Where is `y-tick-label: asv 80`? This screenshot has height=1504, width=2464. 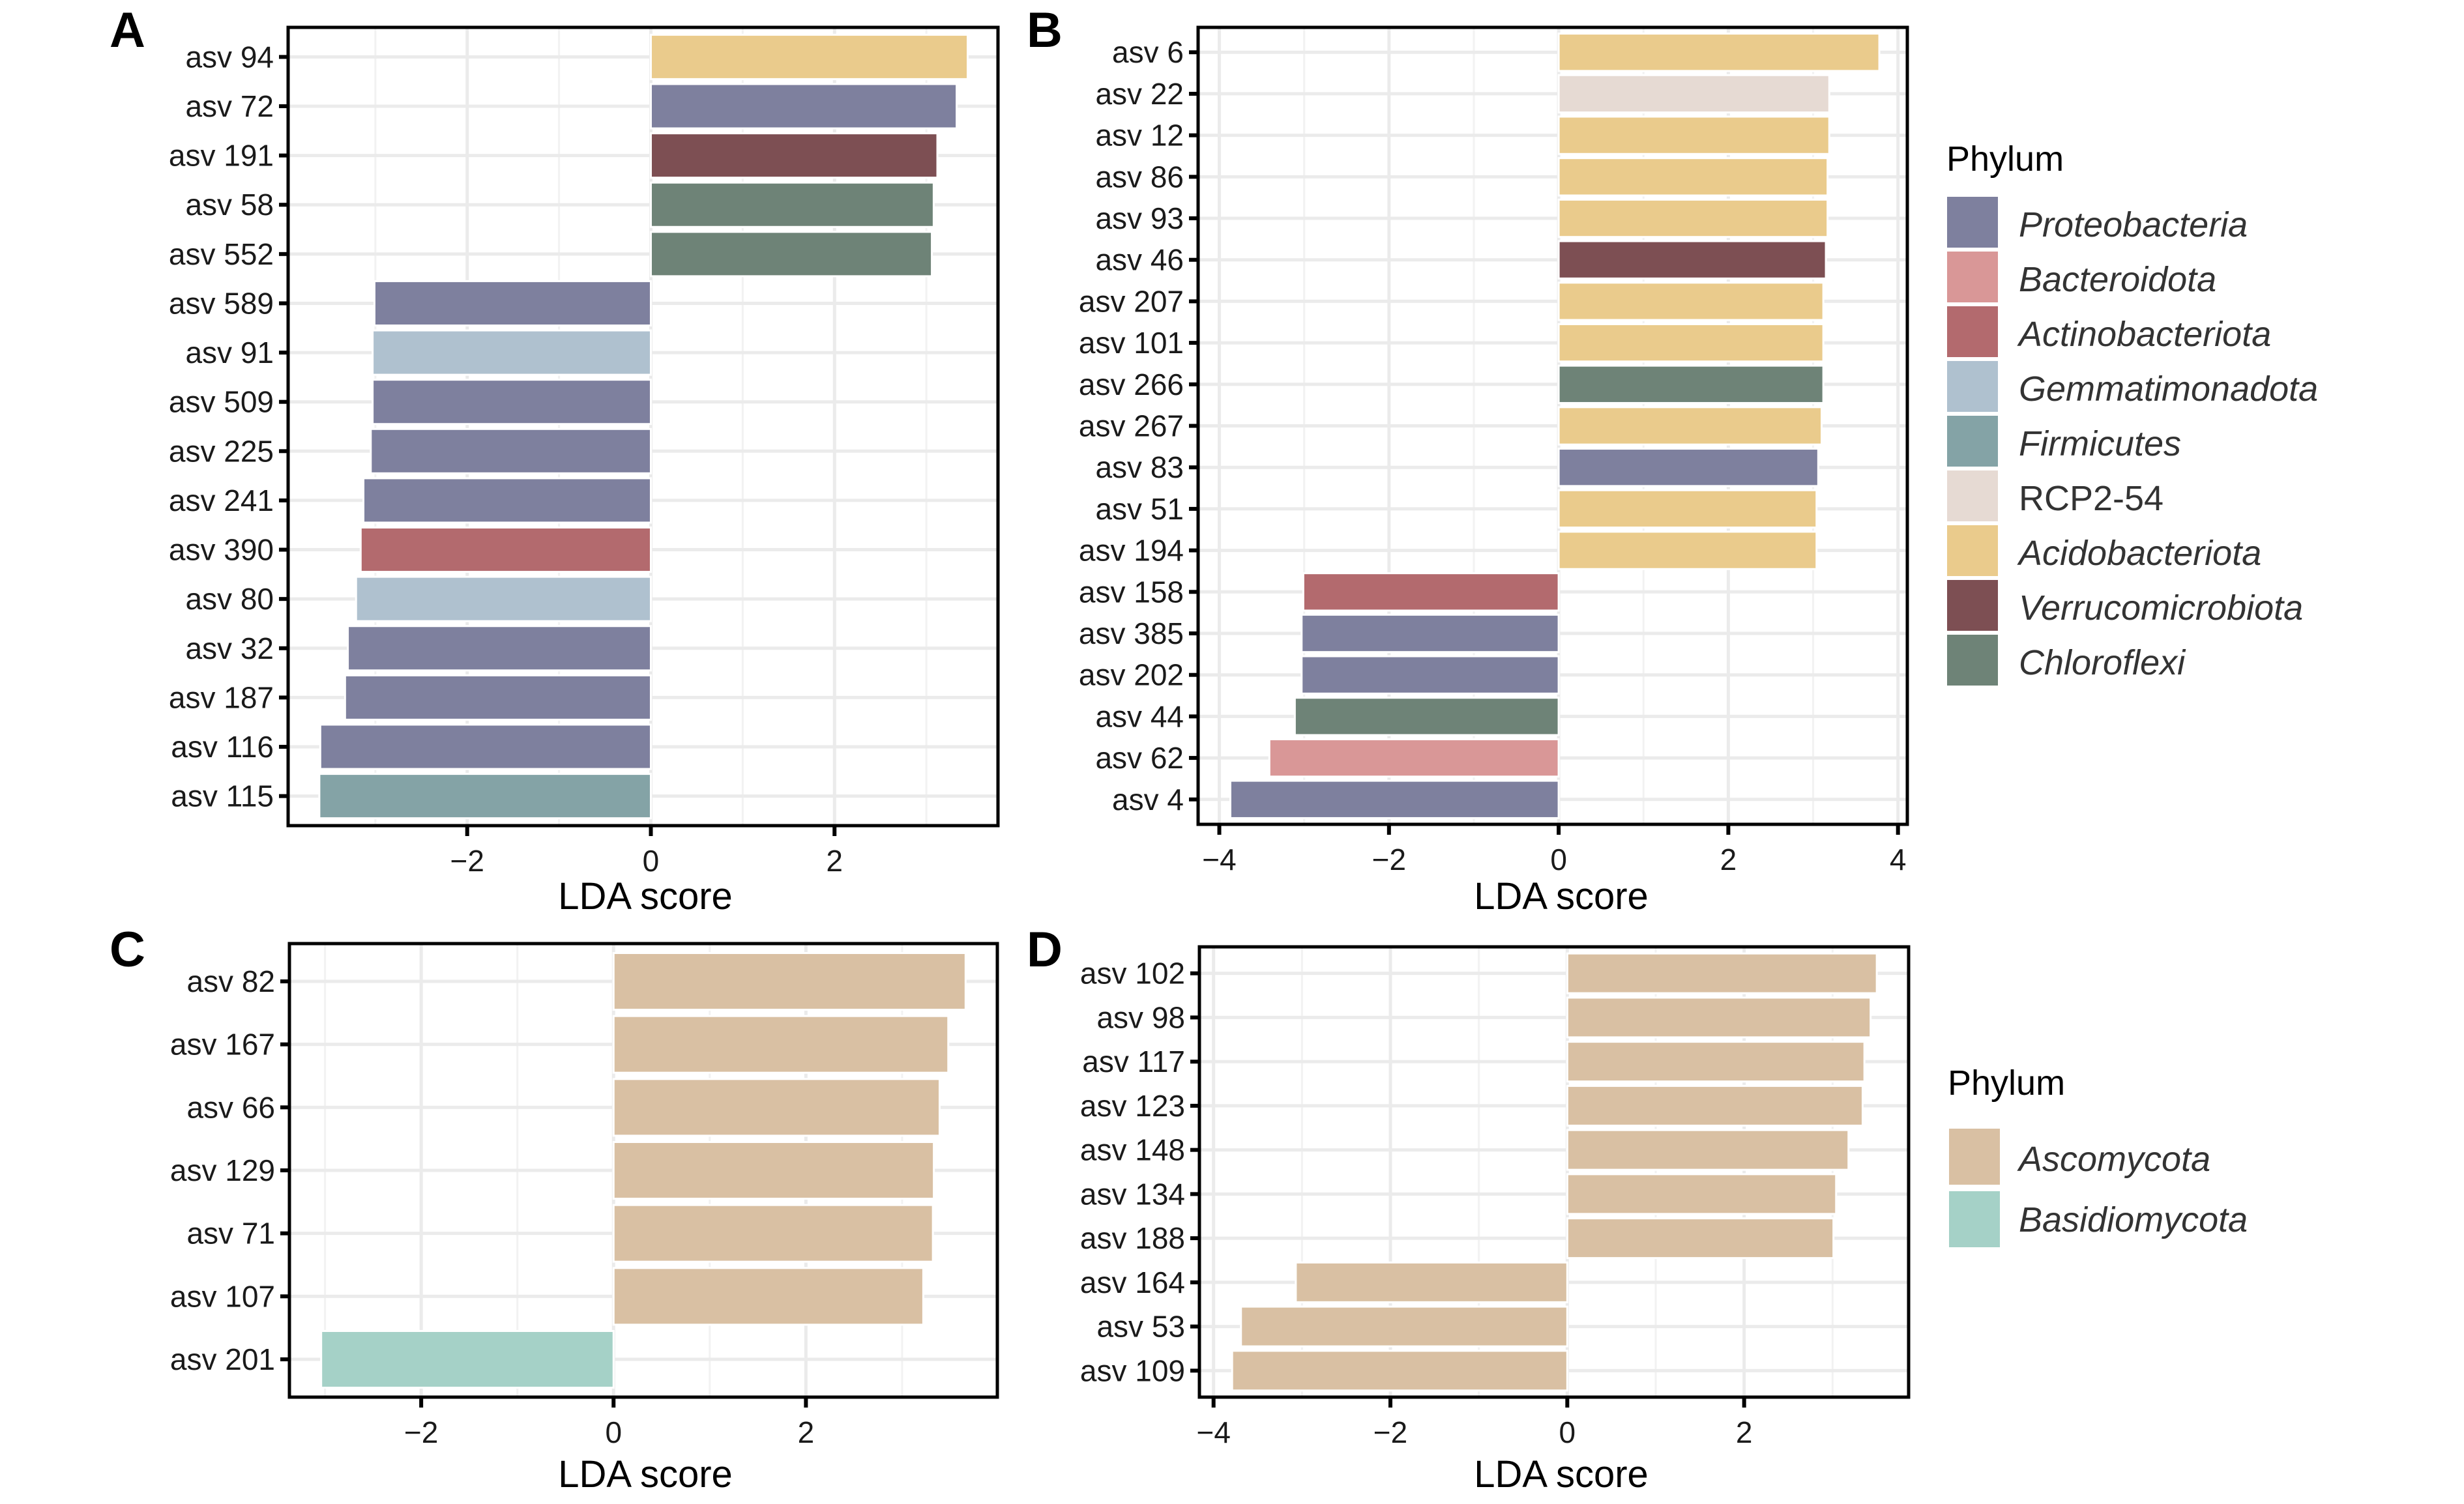 y-tick-label: asv 80 is located at coordinates (230, 599).